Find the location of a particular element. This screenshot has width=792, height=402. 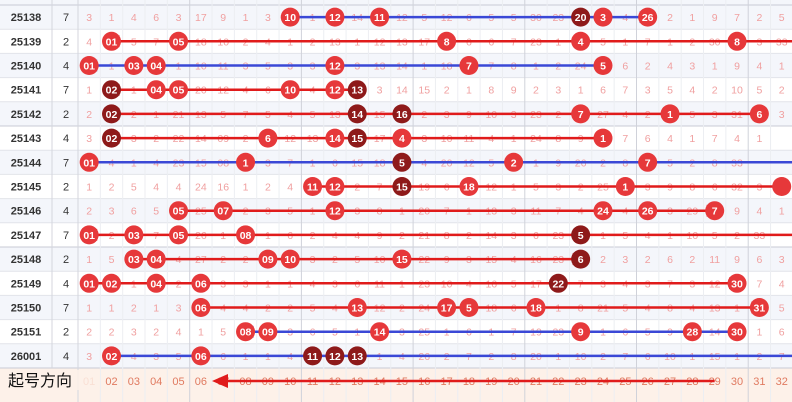

issue-label: 25145 is located at coordinates (26, 188).